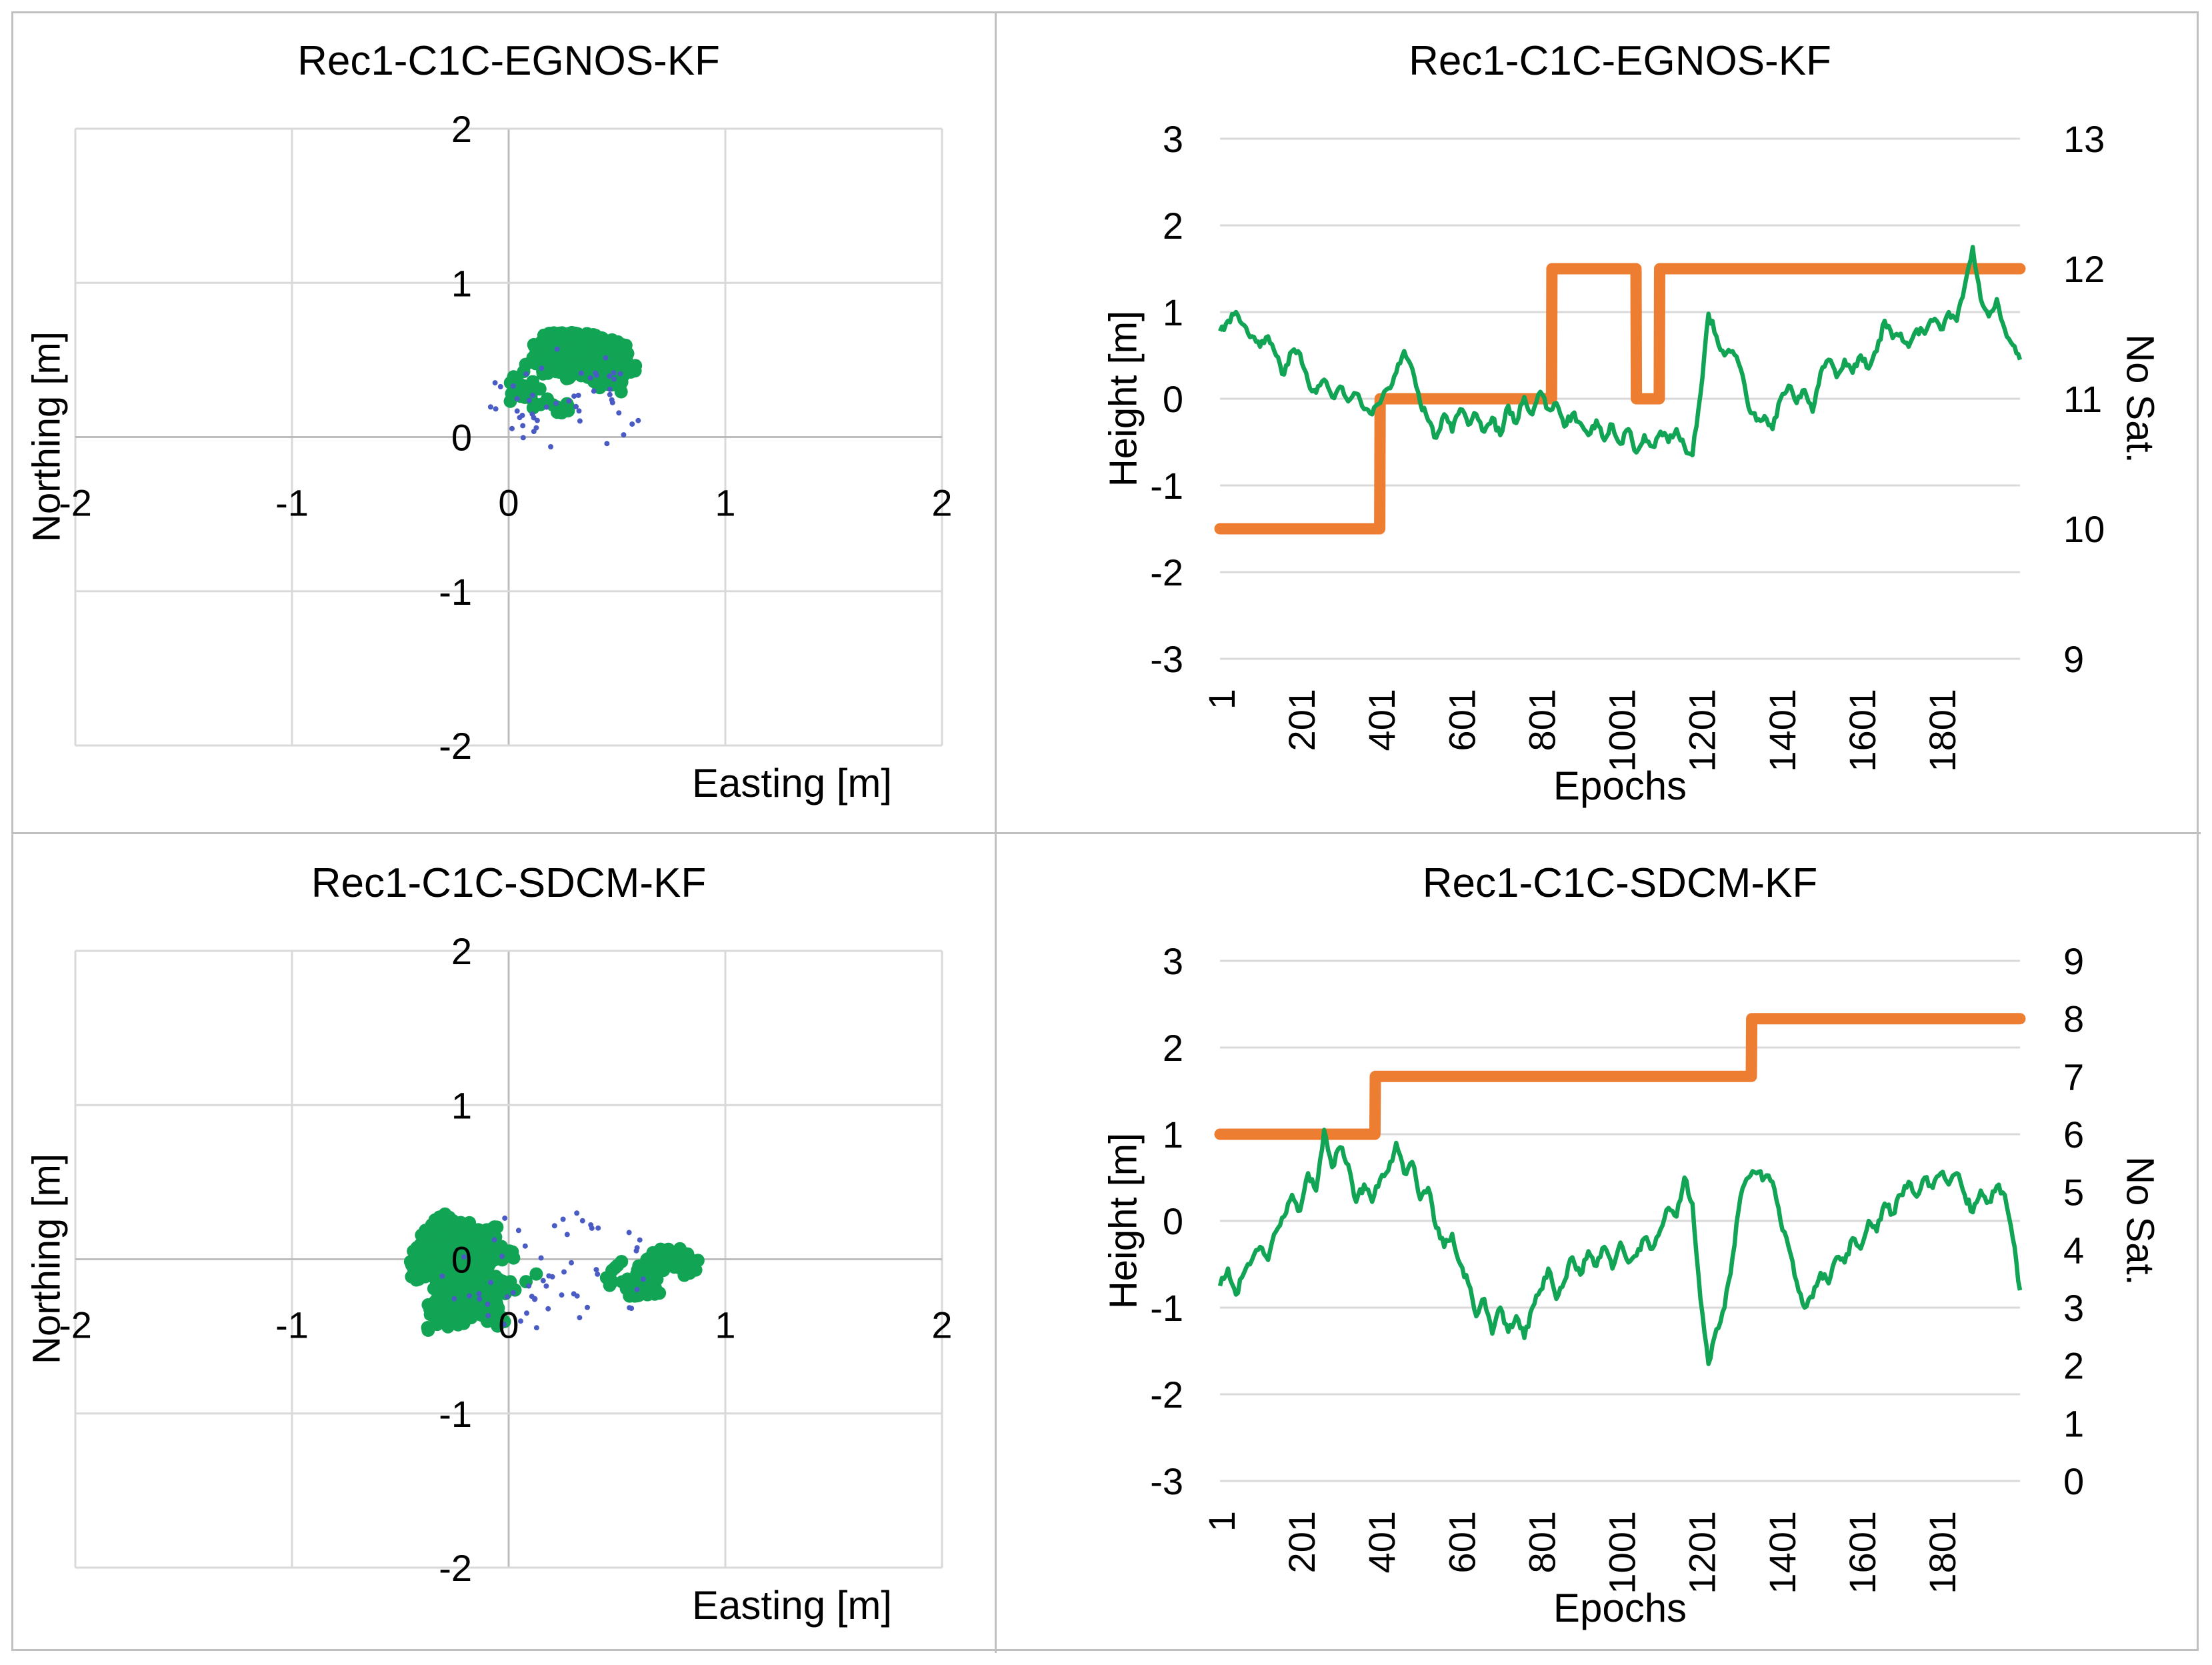  What do you see at coordinates (2084, 529) in the screenshot?
I see `svg-text: 10` at bounding box center [2084, 529].